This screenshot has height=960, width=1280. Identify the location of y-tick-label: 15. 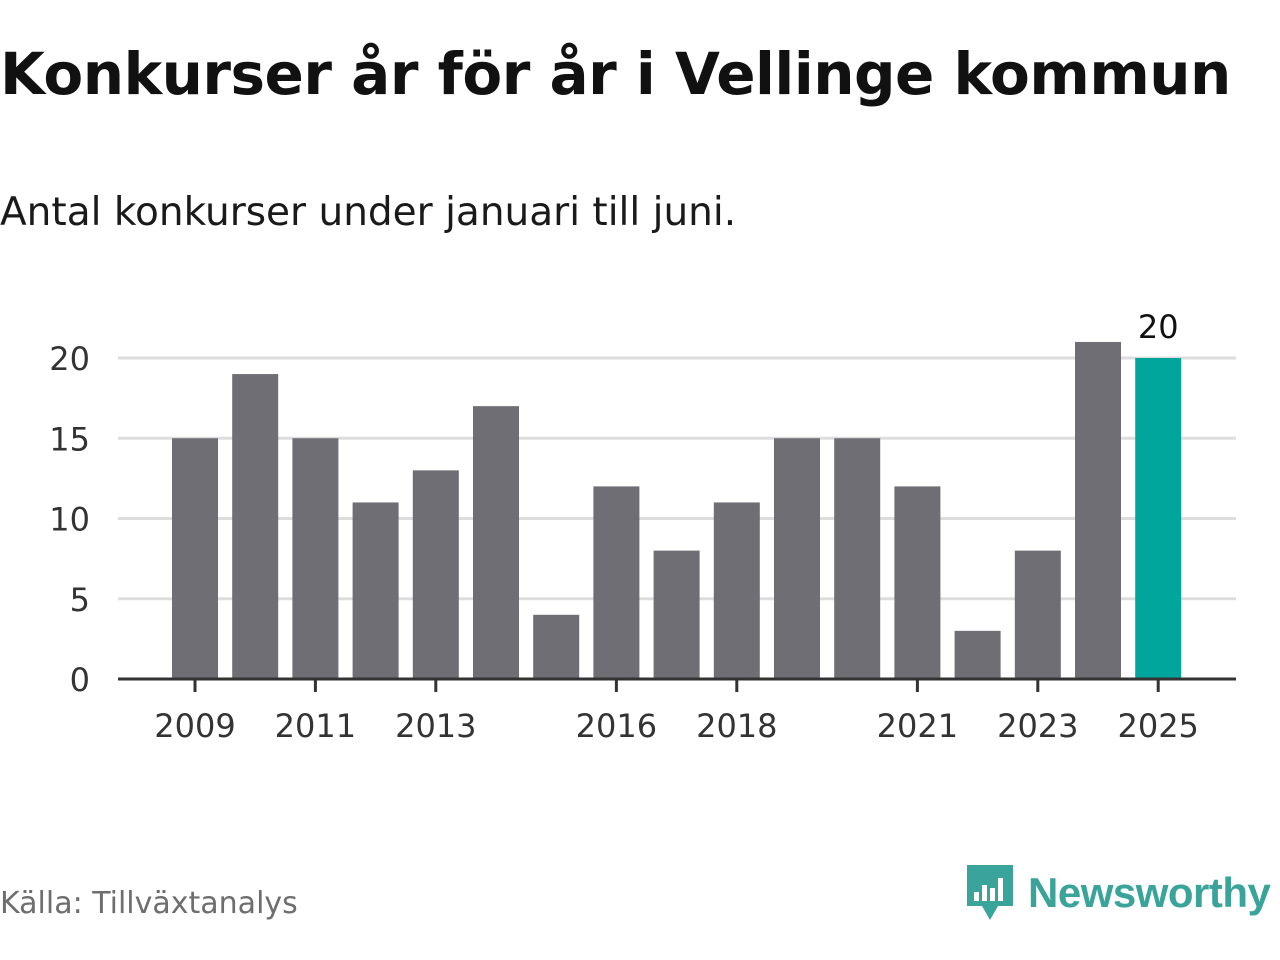
(69, 439).